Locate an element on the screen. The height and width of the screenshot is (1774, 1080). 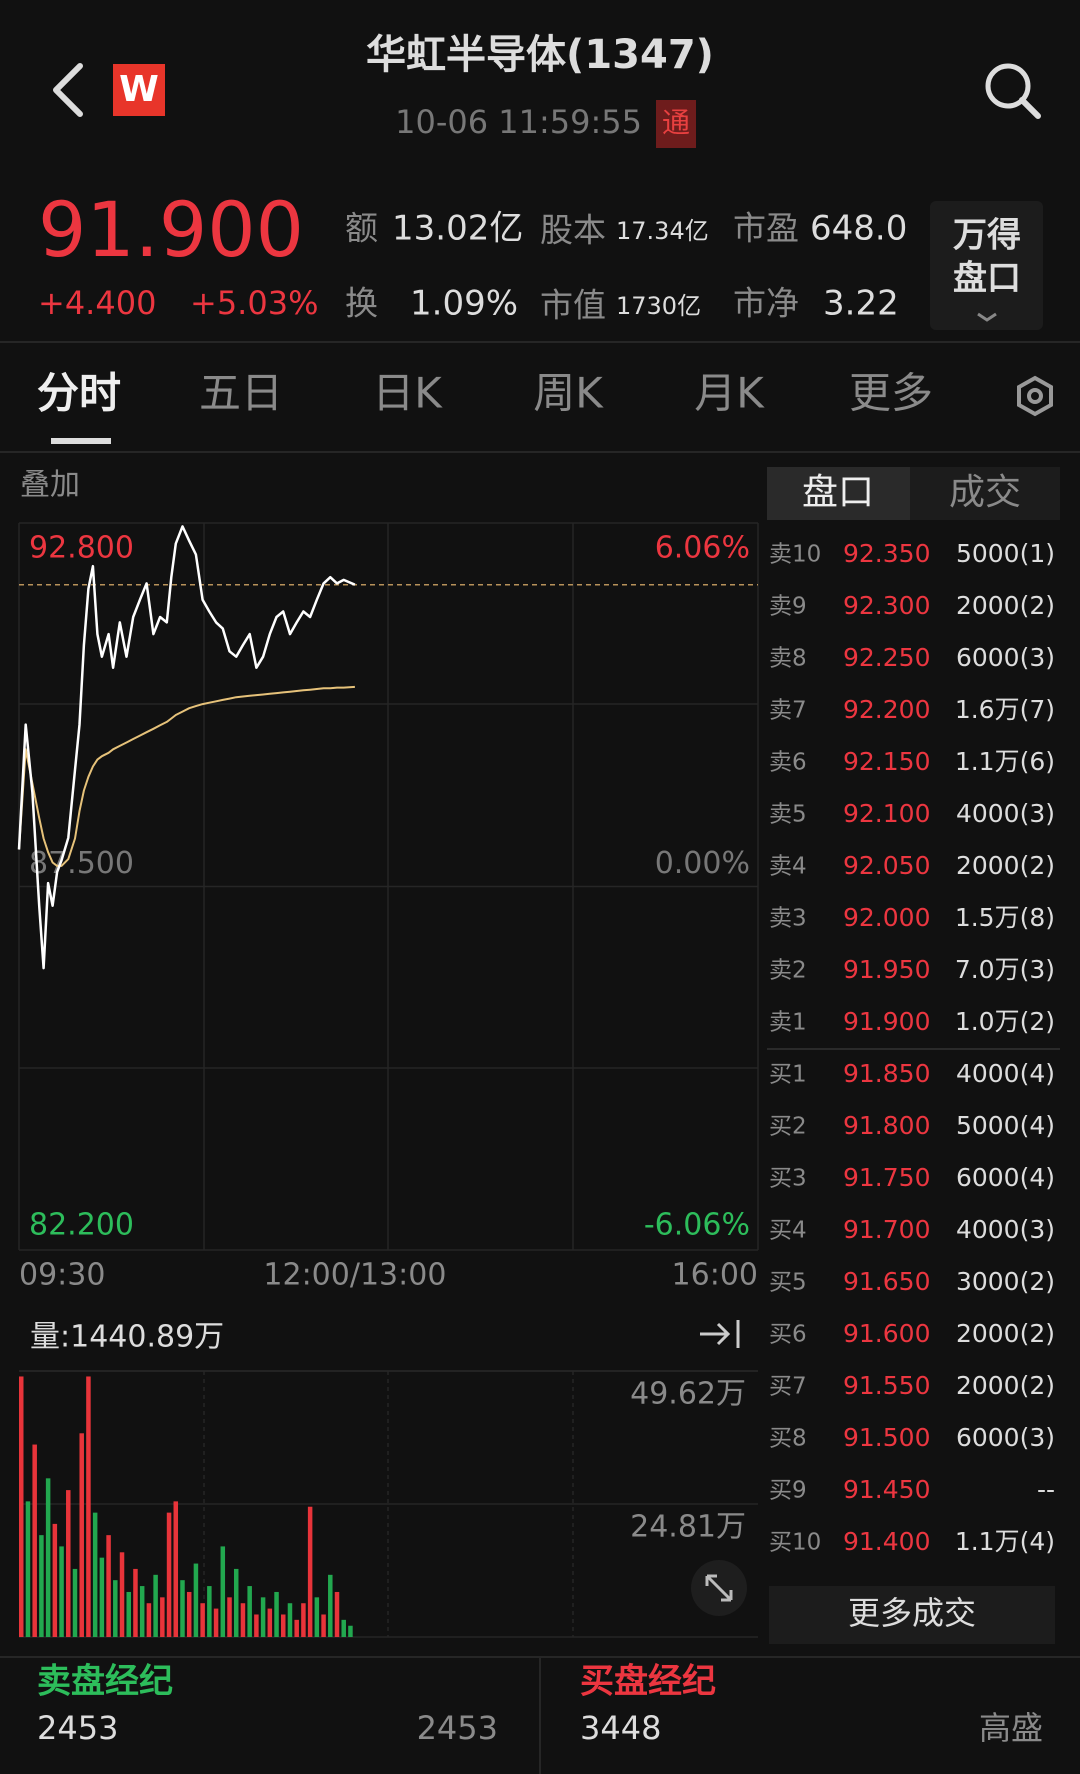
tab: 日K is located at coordinates (407, 393).